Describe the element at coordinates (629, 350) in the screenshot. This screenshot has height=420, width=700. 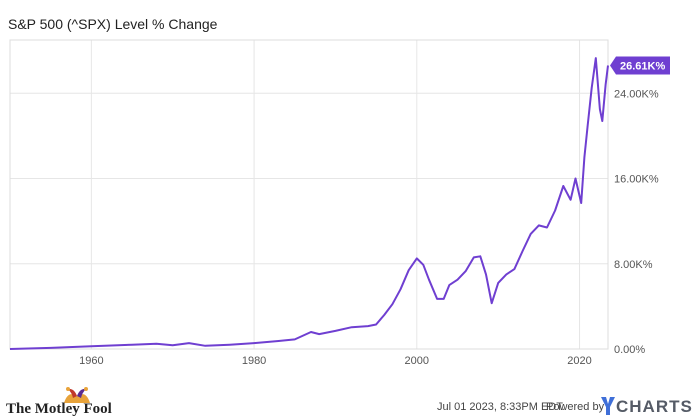
I see `y-tick-label: 0.00%` at that location.